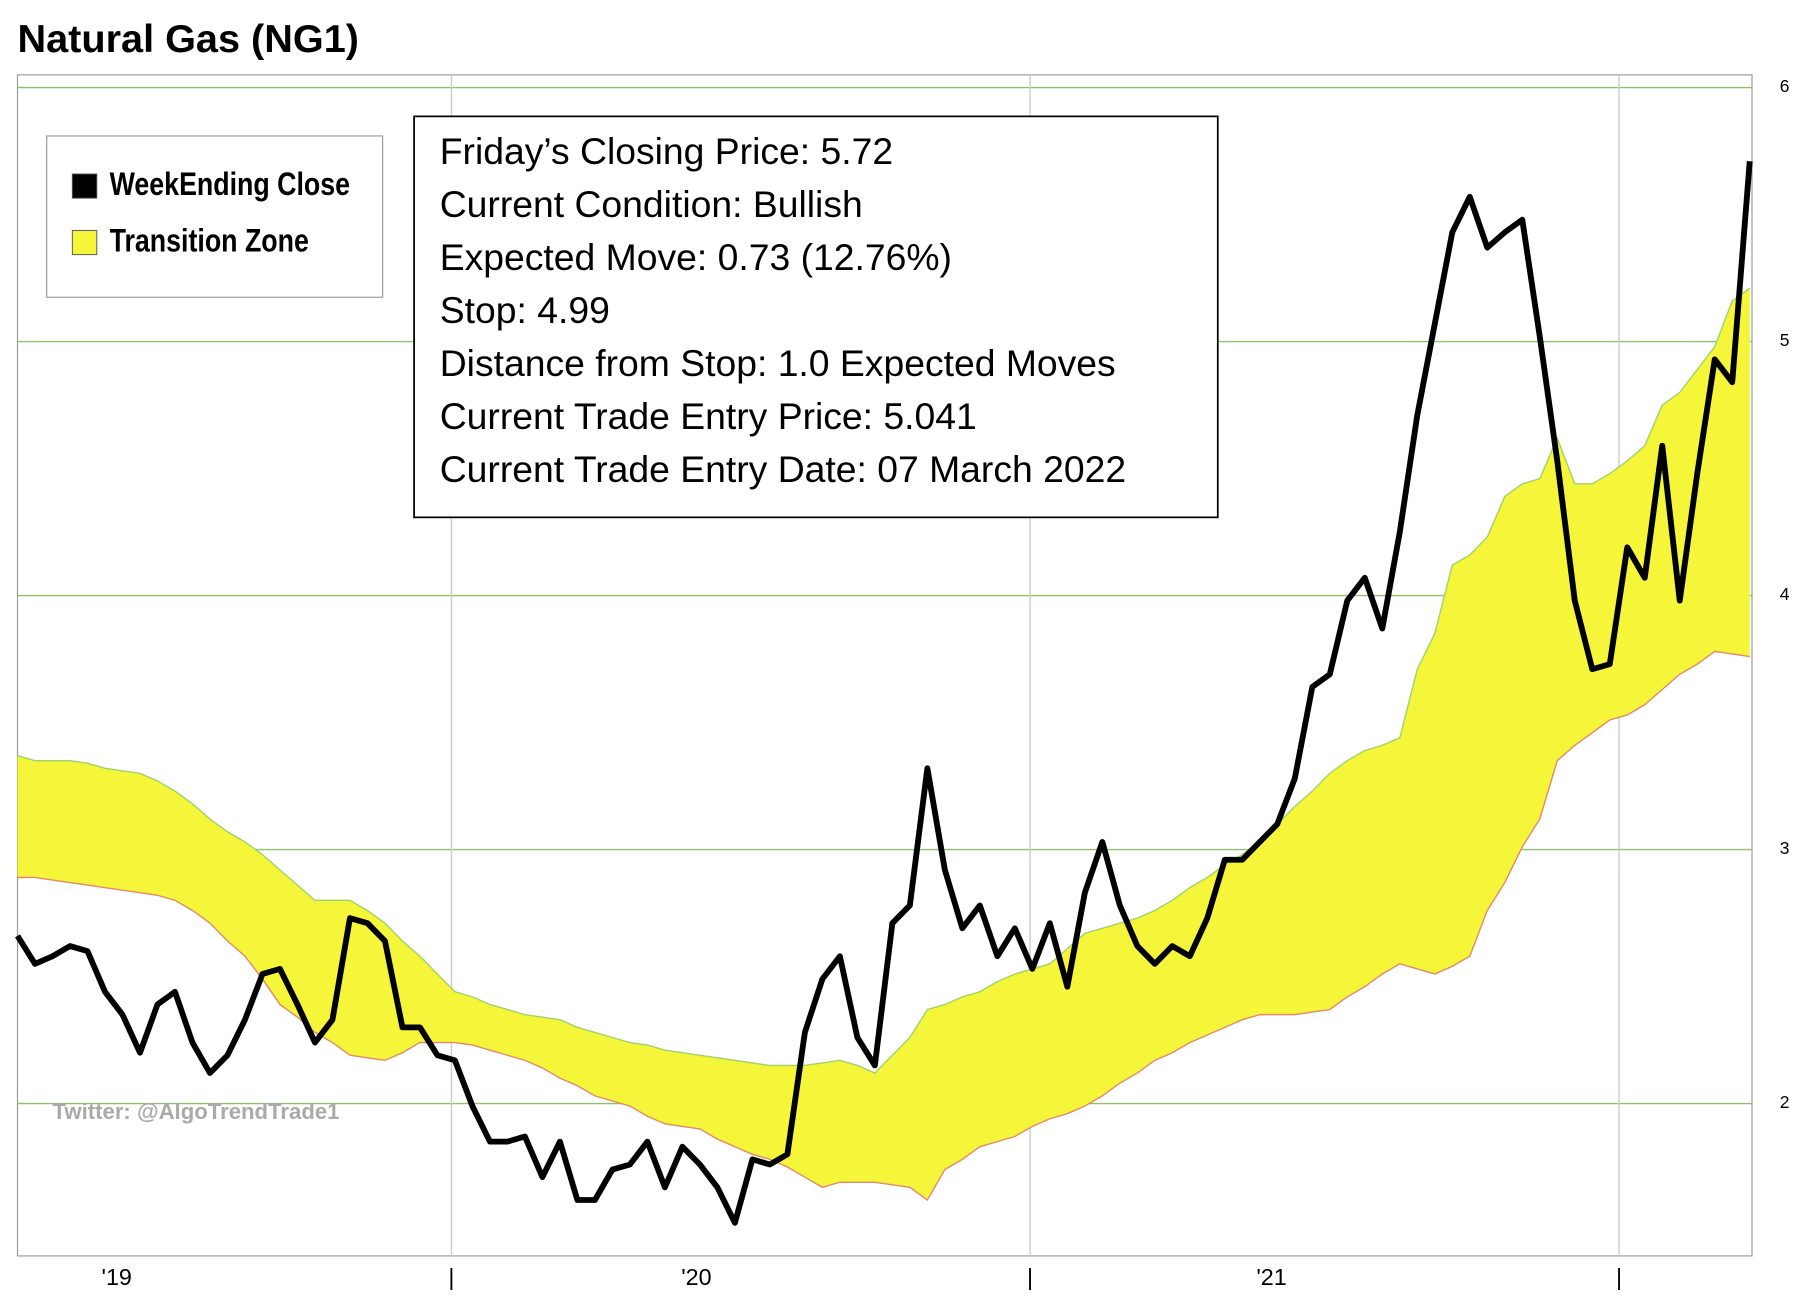 The height and width of the screenshot is (1302, 1808). What do you see at coordinates (230, 185) in the screenshot?
I see `legend-label: WeekEnding Close` at bounding box center [230, 185].